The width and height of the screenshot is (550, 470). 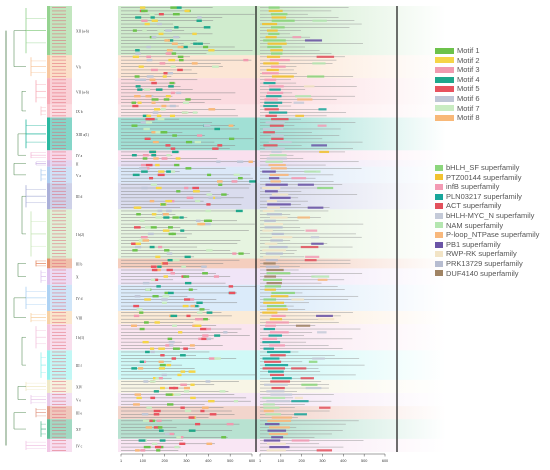 What do you see at coordinates (468, 51) in the screenshot?
I see `motif-legend-label: Motif 1` at bounding box center [468, 51].